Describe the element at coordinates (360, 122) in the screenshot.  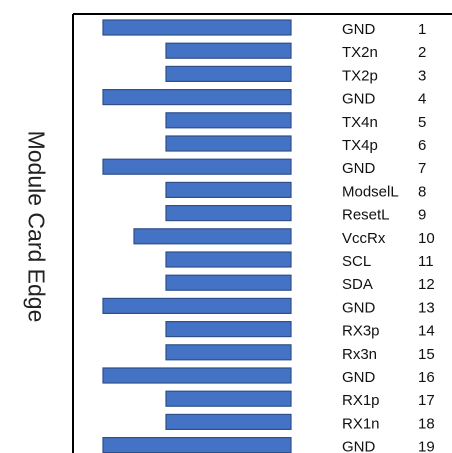
I see `pin-name-5: TX4n` at that location.